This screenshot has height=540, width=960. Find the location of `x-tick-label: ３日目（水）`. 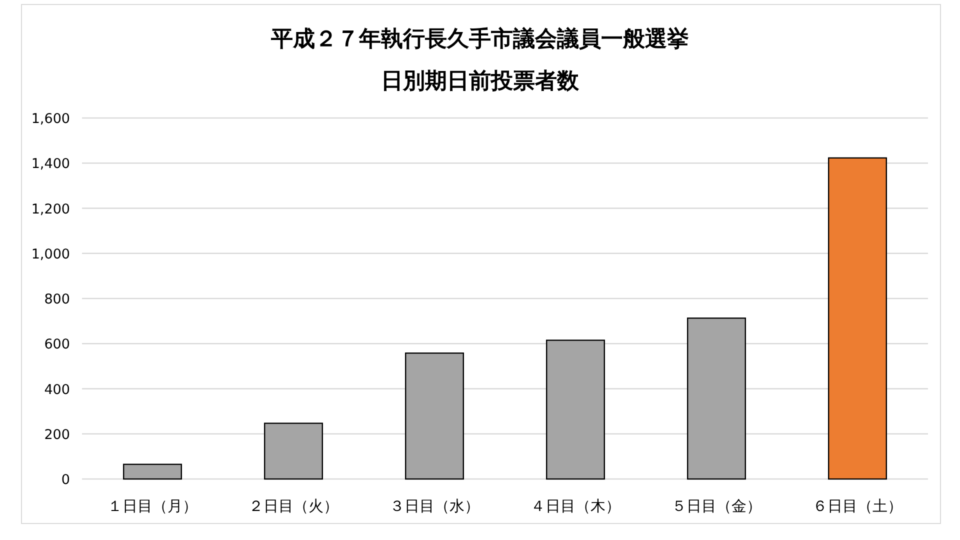

x-tick-label: ３日目（水） is located at coordinates (435, 506).